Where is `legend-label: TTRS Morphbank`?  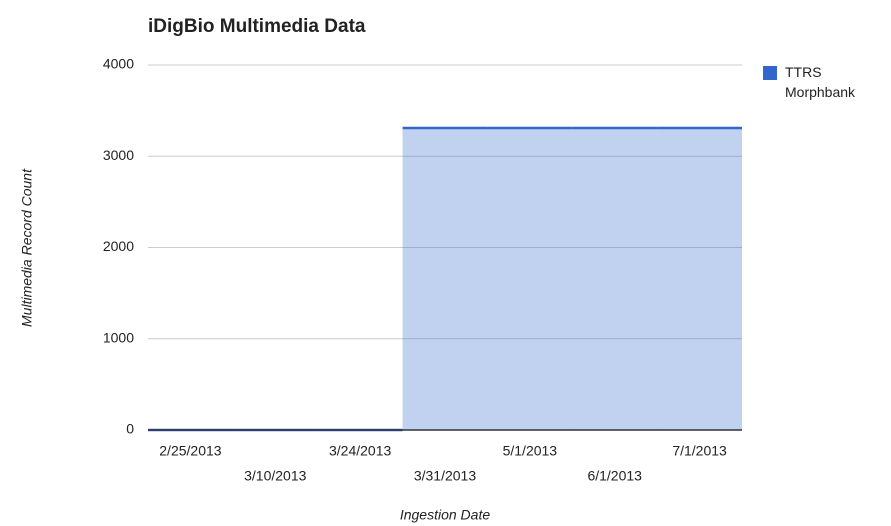 legend-label: TTRS Morphbank is located at coordinates (820, 82).